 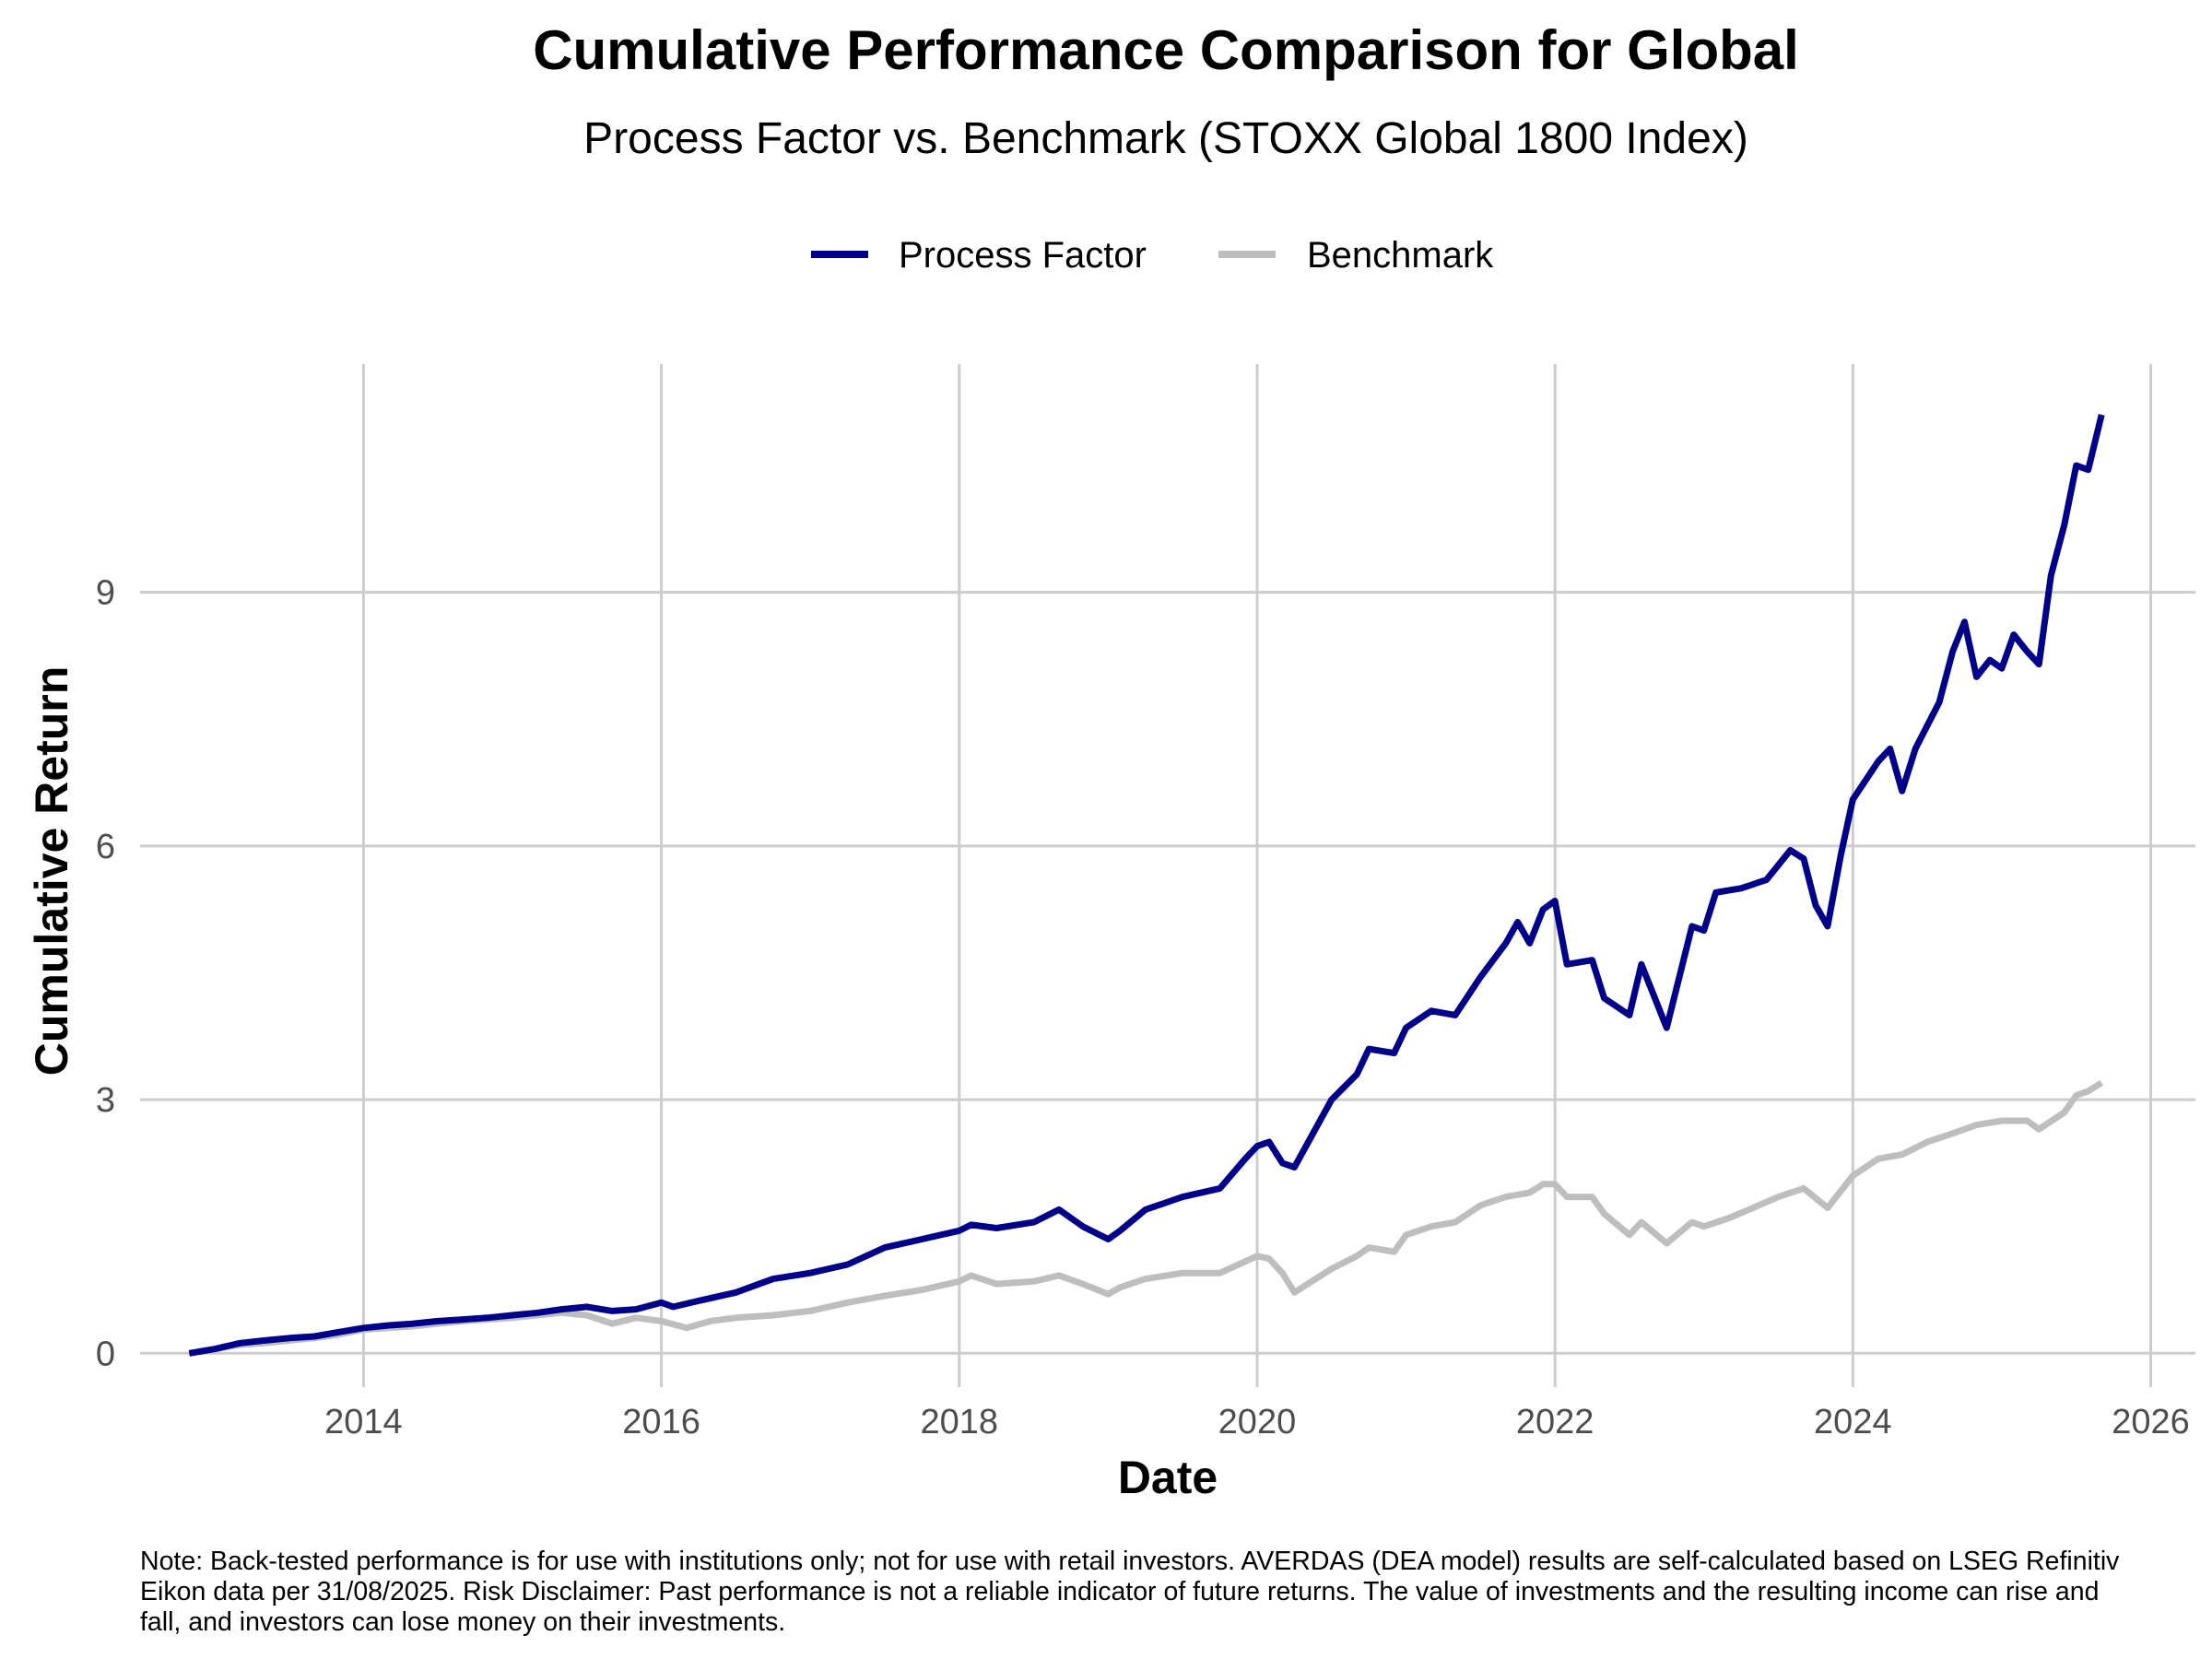 What do you see at coordinates (959, 1422) in the screenshot?
I see `x-tick-label-2018: 2018` at bounding box center [959, 1422].